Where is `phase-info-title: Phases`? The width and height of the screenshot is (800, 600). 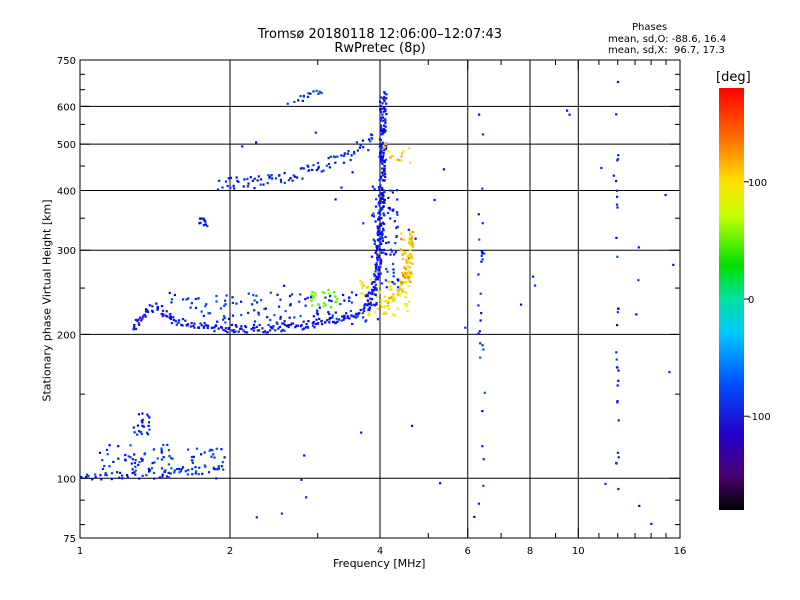
phase-info-title: Phases is located at coordinates (650, 27).